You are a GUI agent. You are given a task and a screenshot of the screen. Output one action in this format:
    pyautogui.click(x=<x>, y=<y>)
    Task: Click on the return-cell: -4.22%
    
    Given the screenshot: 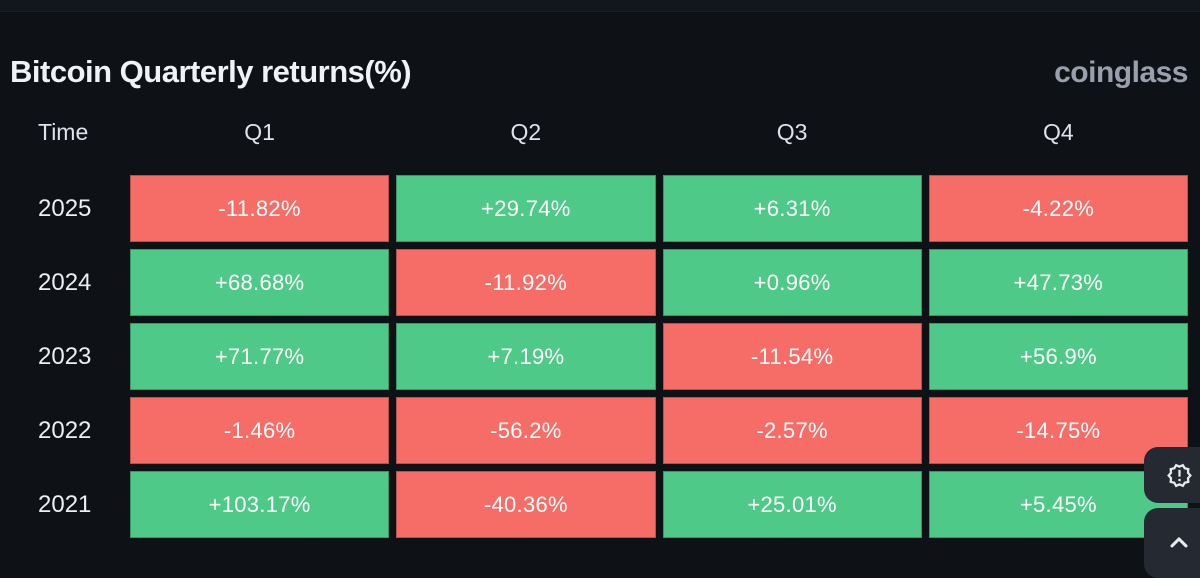 What is the action you would take?
    pyautogui.click(x=1058, y=208)
    